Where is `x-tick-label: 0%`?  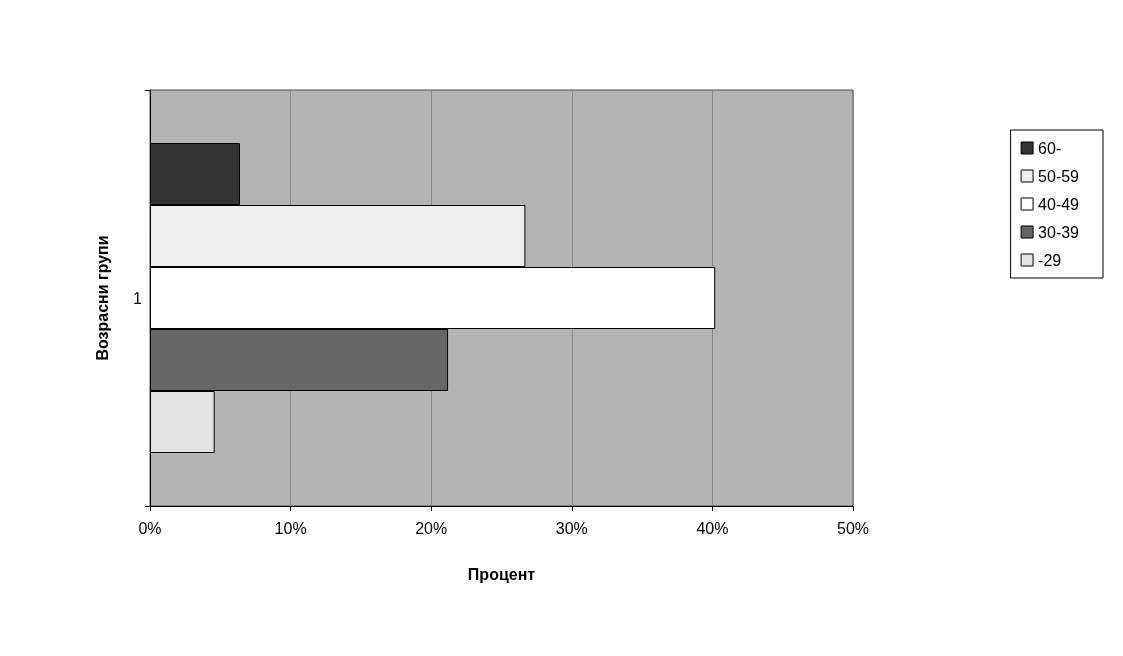 x-tick-label: 0% is located at coordinates (150, 528).